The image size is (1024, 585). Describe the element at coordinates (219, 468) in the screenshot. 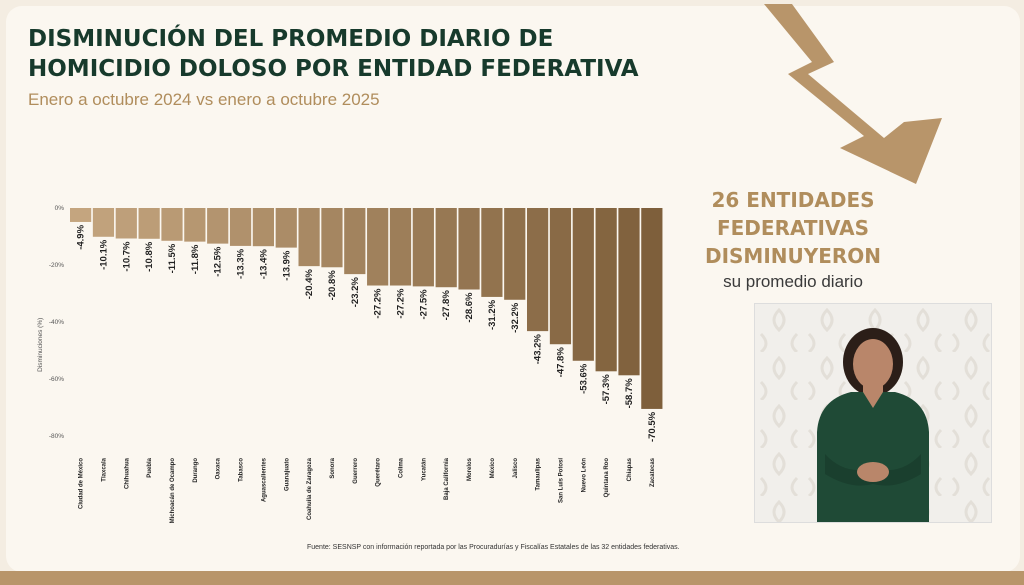

I see `category-label: Oaxaca` at that location.